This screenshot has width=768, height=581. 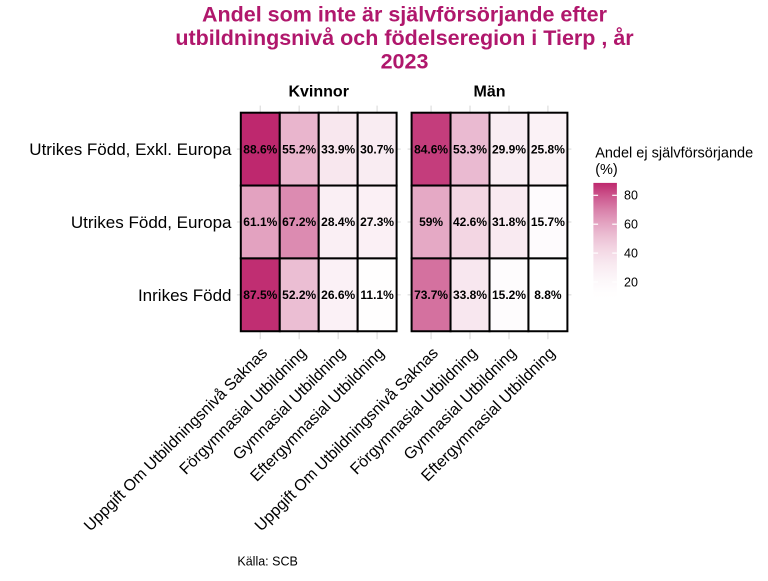 What do you see at coordinates (299, 222) in the screenshot?
I see `svg-text: 67.2%` at bounding box center [299, 222].